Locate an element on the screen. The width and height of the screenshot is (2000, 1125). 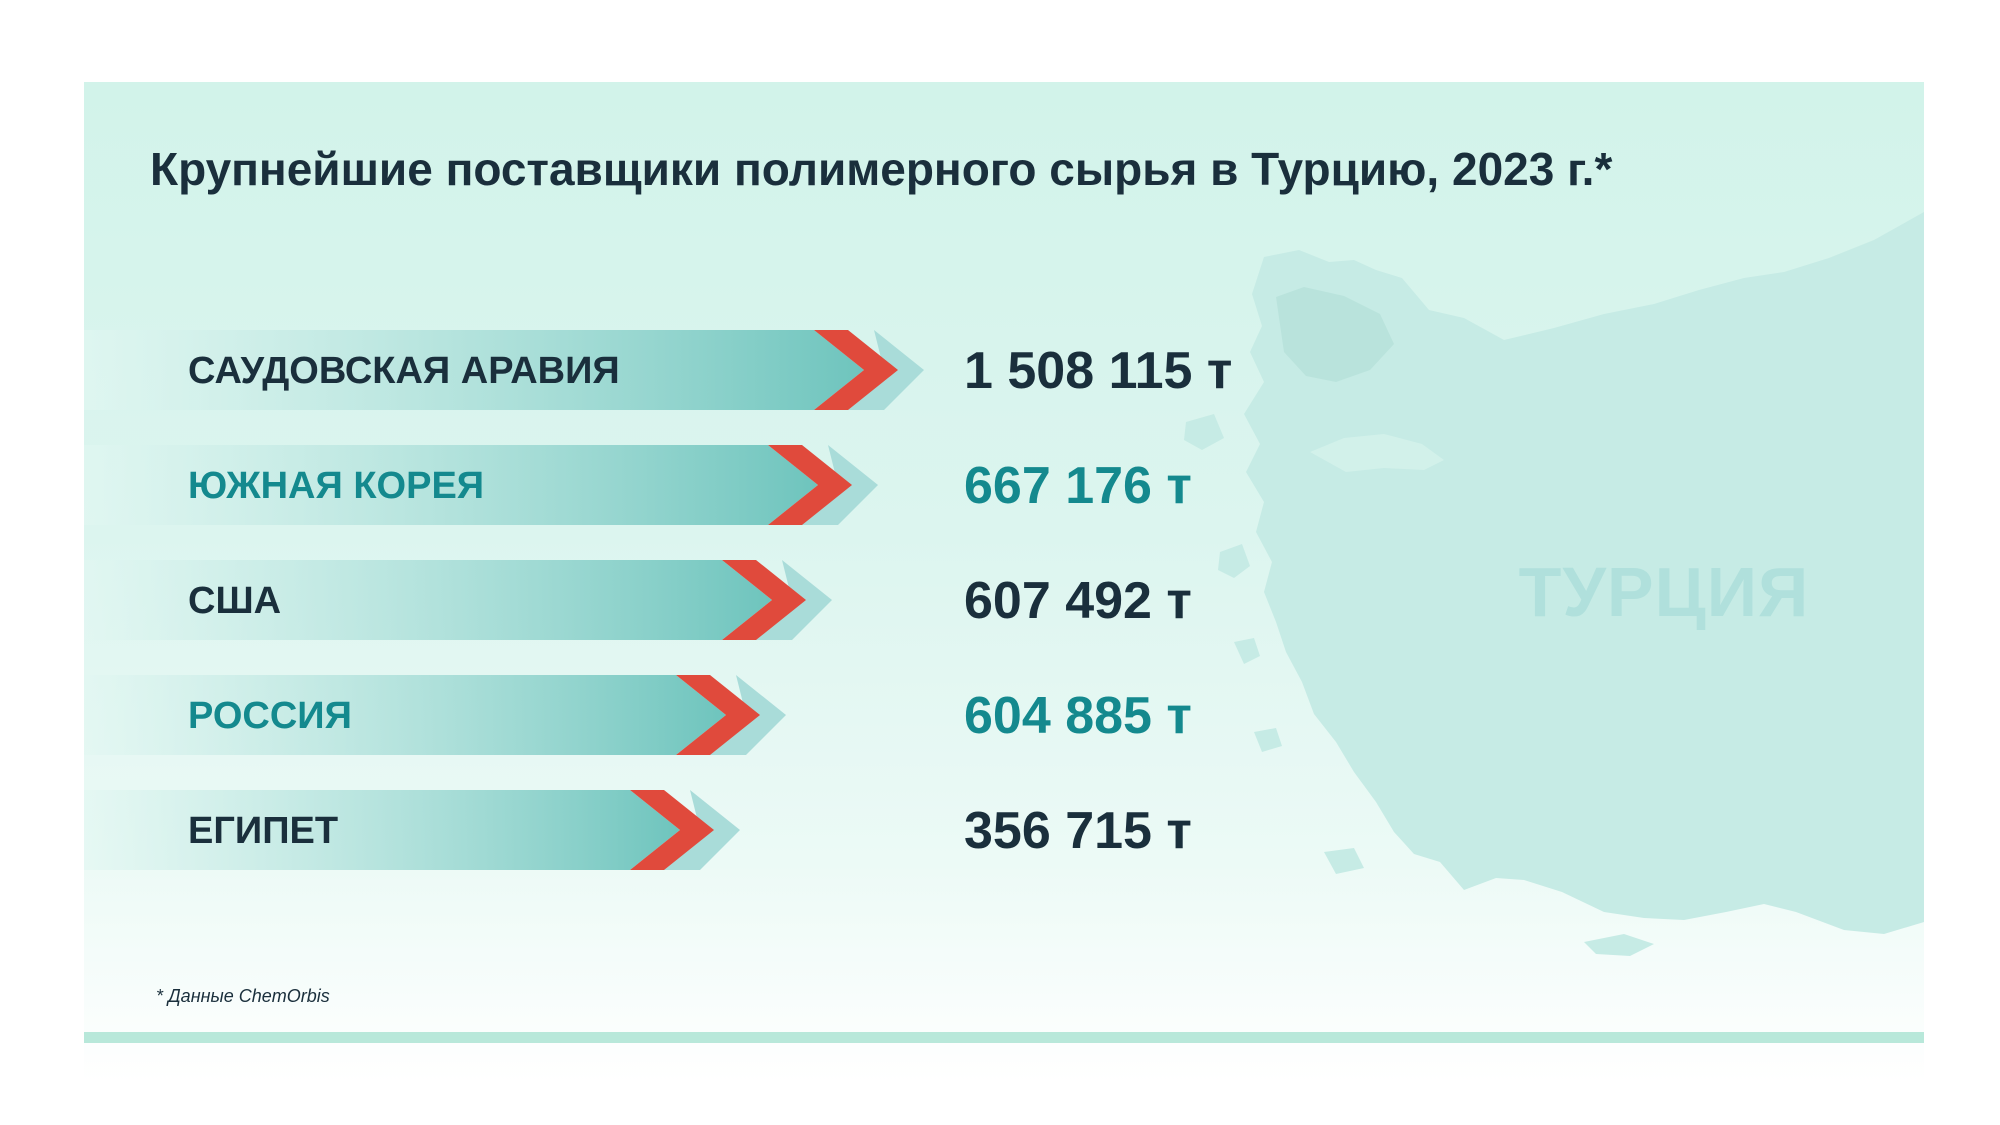
category-label: ЮЖНАЯ КОРЕЯ is located at coordinates (336, 486).